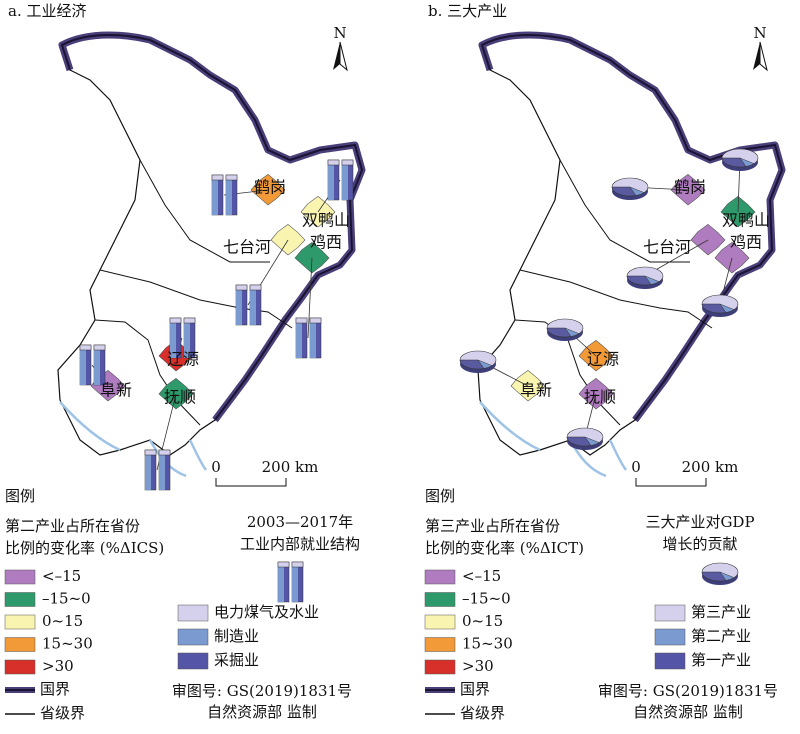 This screenshot has height=734, width=800. Describe the element at coordinates (487, 644) in the screenshot. I see `legend-item: 15~30` at that location.